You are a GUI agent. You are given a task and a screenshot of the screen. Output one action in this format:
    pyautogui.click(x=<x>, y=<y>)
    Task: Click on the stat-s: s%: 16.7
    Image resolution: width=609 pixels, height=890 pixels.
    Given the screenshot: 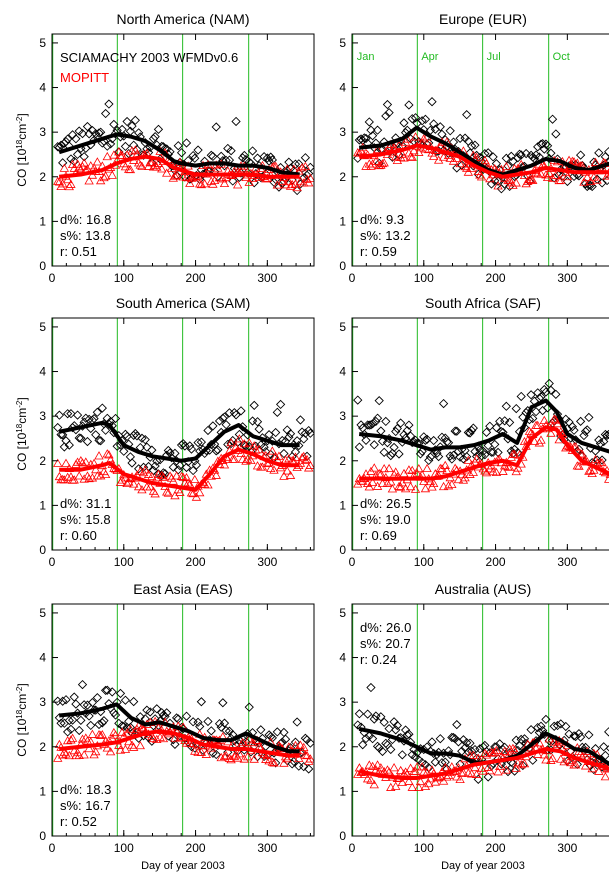 What is the action you would take?
    pyautogui.click(x=85, y=805)
    